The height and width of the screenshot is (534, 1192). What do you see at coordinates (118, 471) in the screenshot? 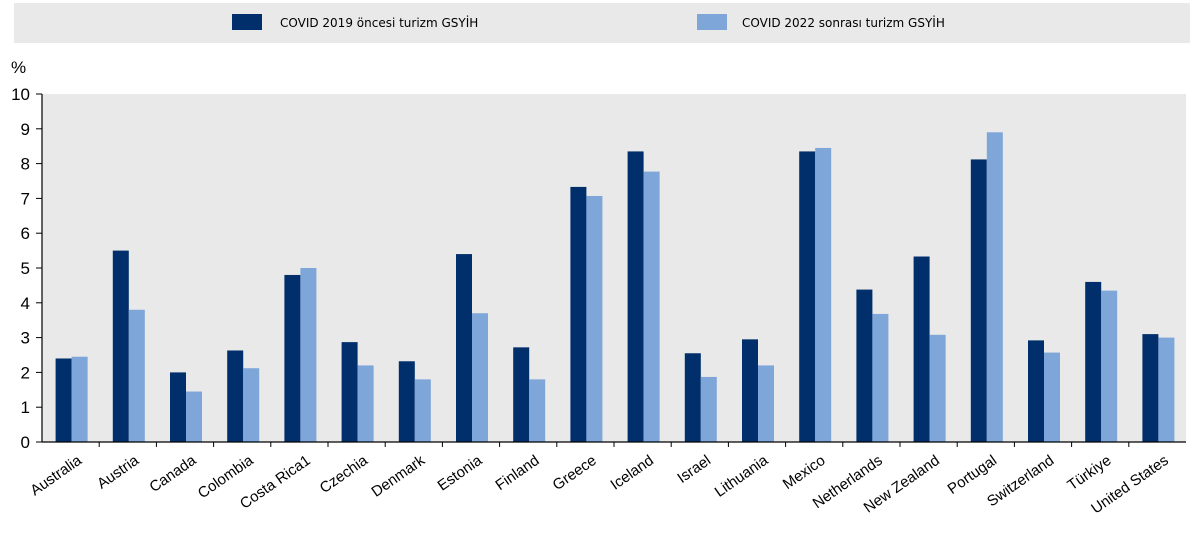
I see `x-tick-label: Austria` at bounding box center [118, 471].